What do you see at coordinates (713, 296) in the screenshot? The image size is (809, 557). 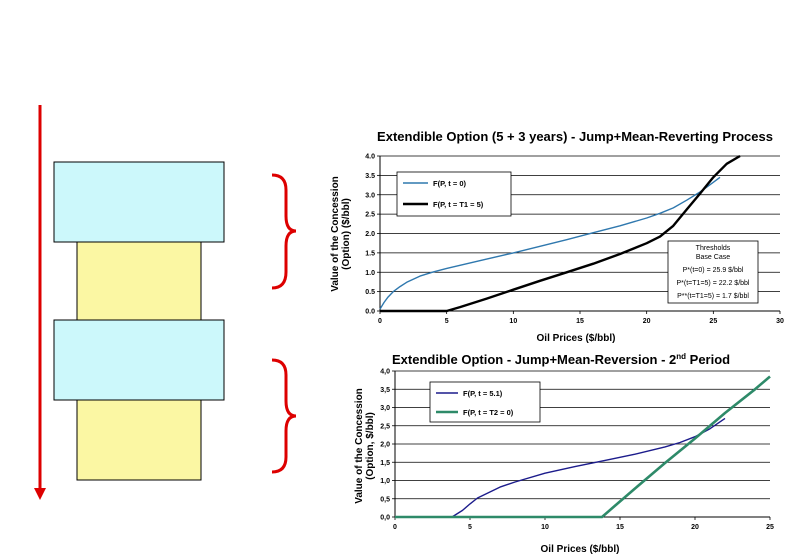 I see `threshold-value: P**(t=T1=5) = 1.7 $/bbl` at bounding box center [713, 296].